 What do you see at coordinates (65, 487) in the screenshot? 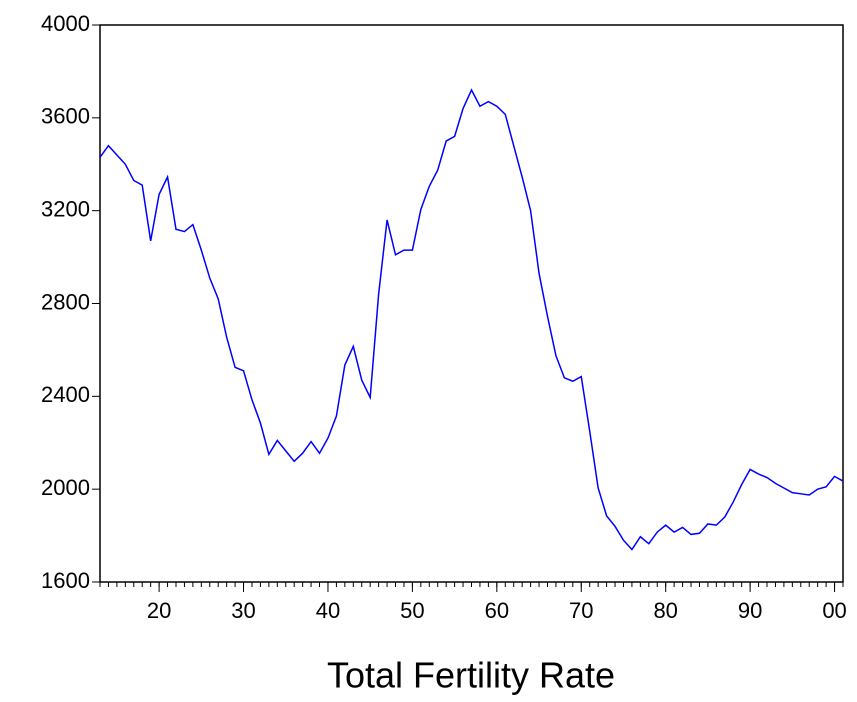
I see `y-tick-label: 2000` at bounding box center [65, 487].